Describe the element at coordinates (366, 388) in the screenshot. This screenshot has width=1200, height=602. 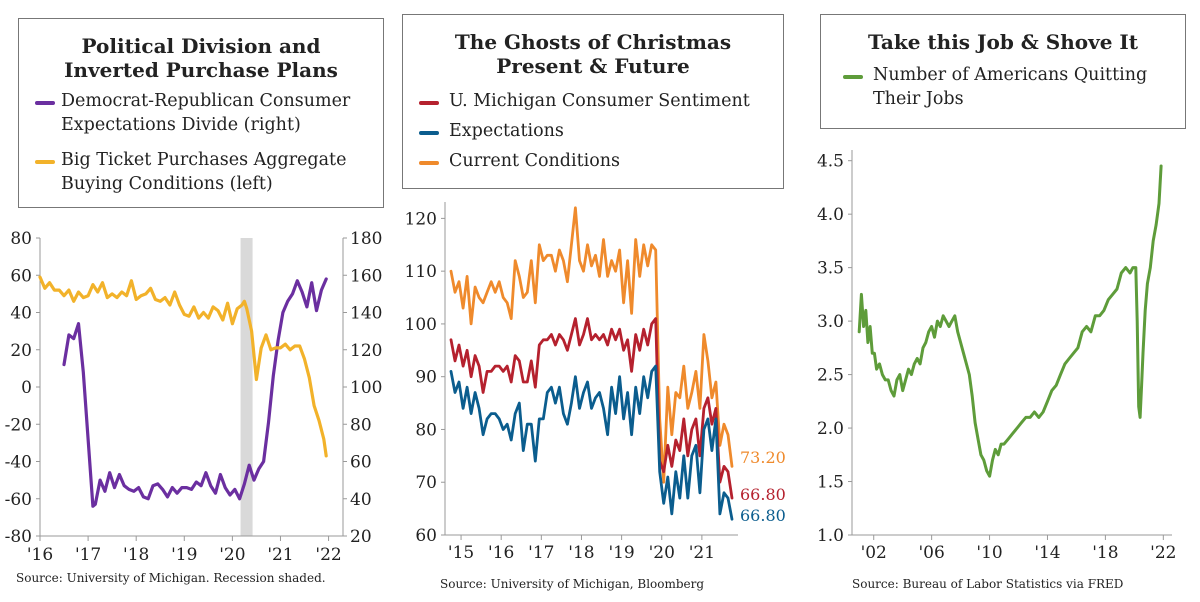
I see `y-tick-label-right: 100` at that location.